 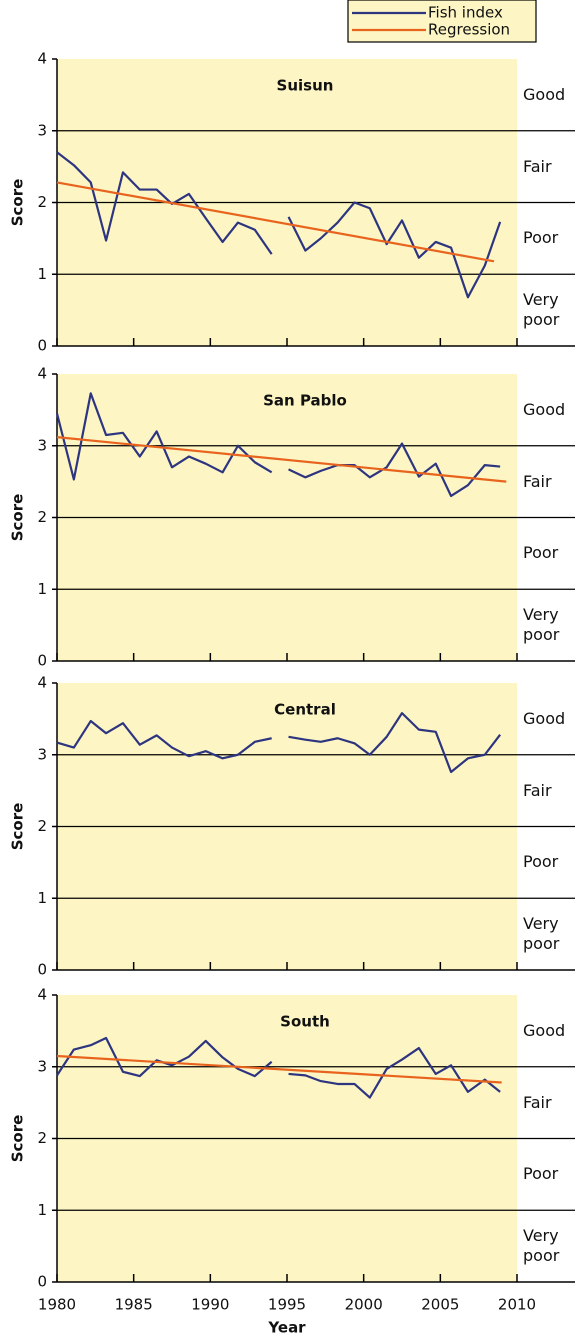 What do you see at coordinates (286, 1328) in the screenshot?
I see `x-axis-label: Year` at bounding box center [286, 1328].